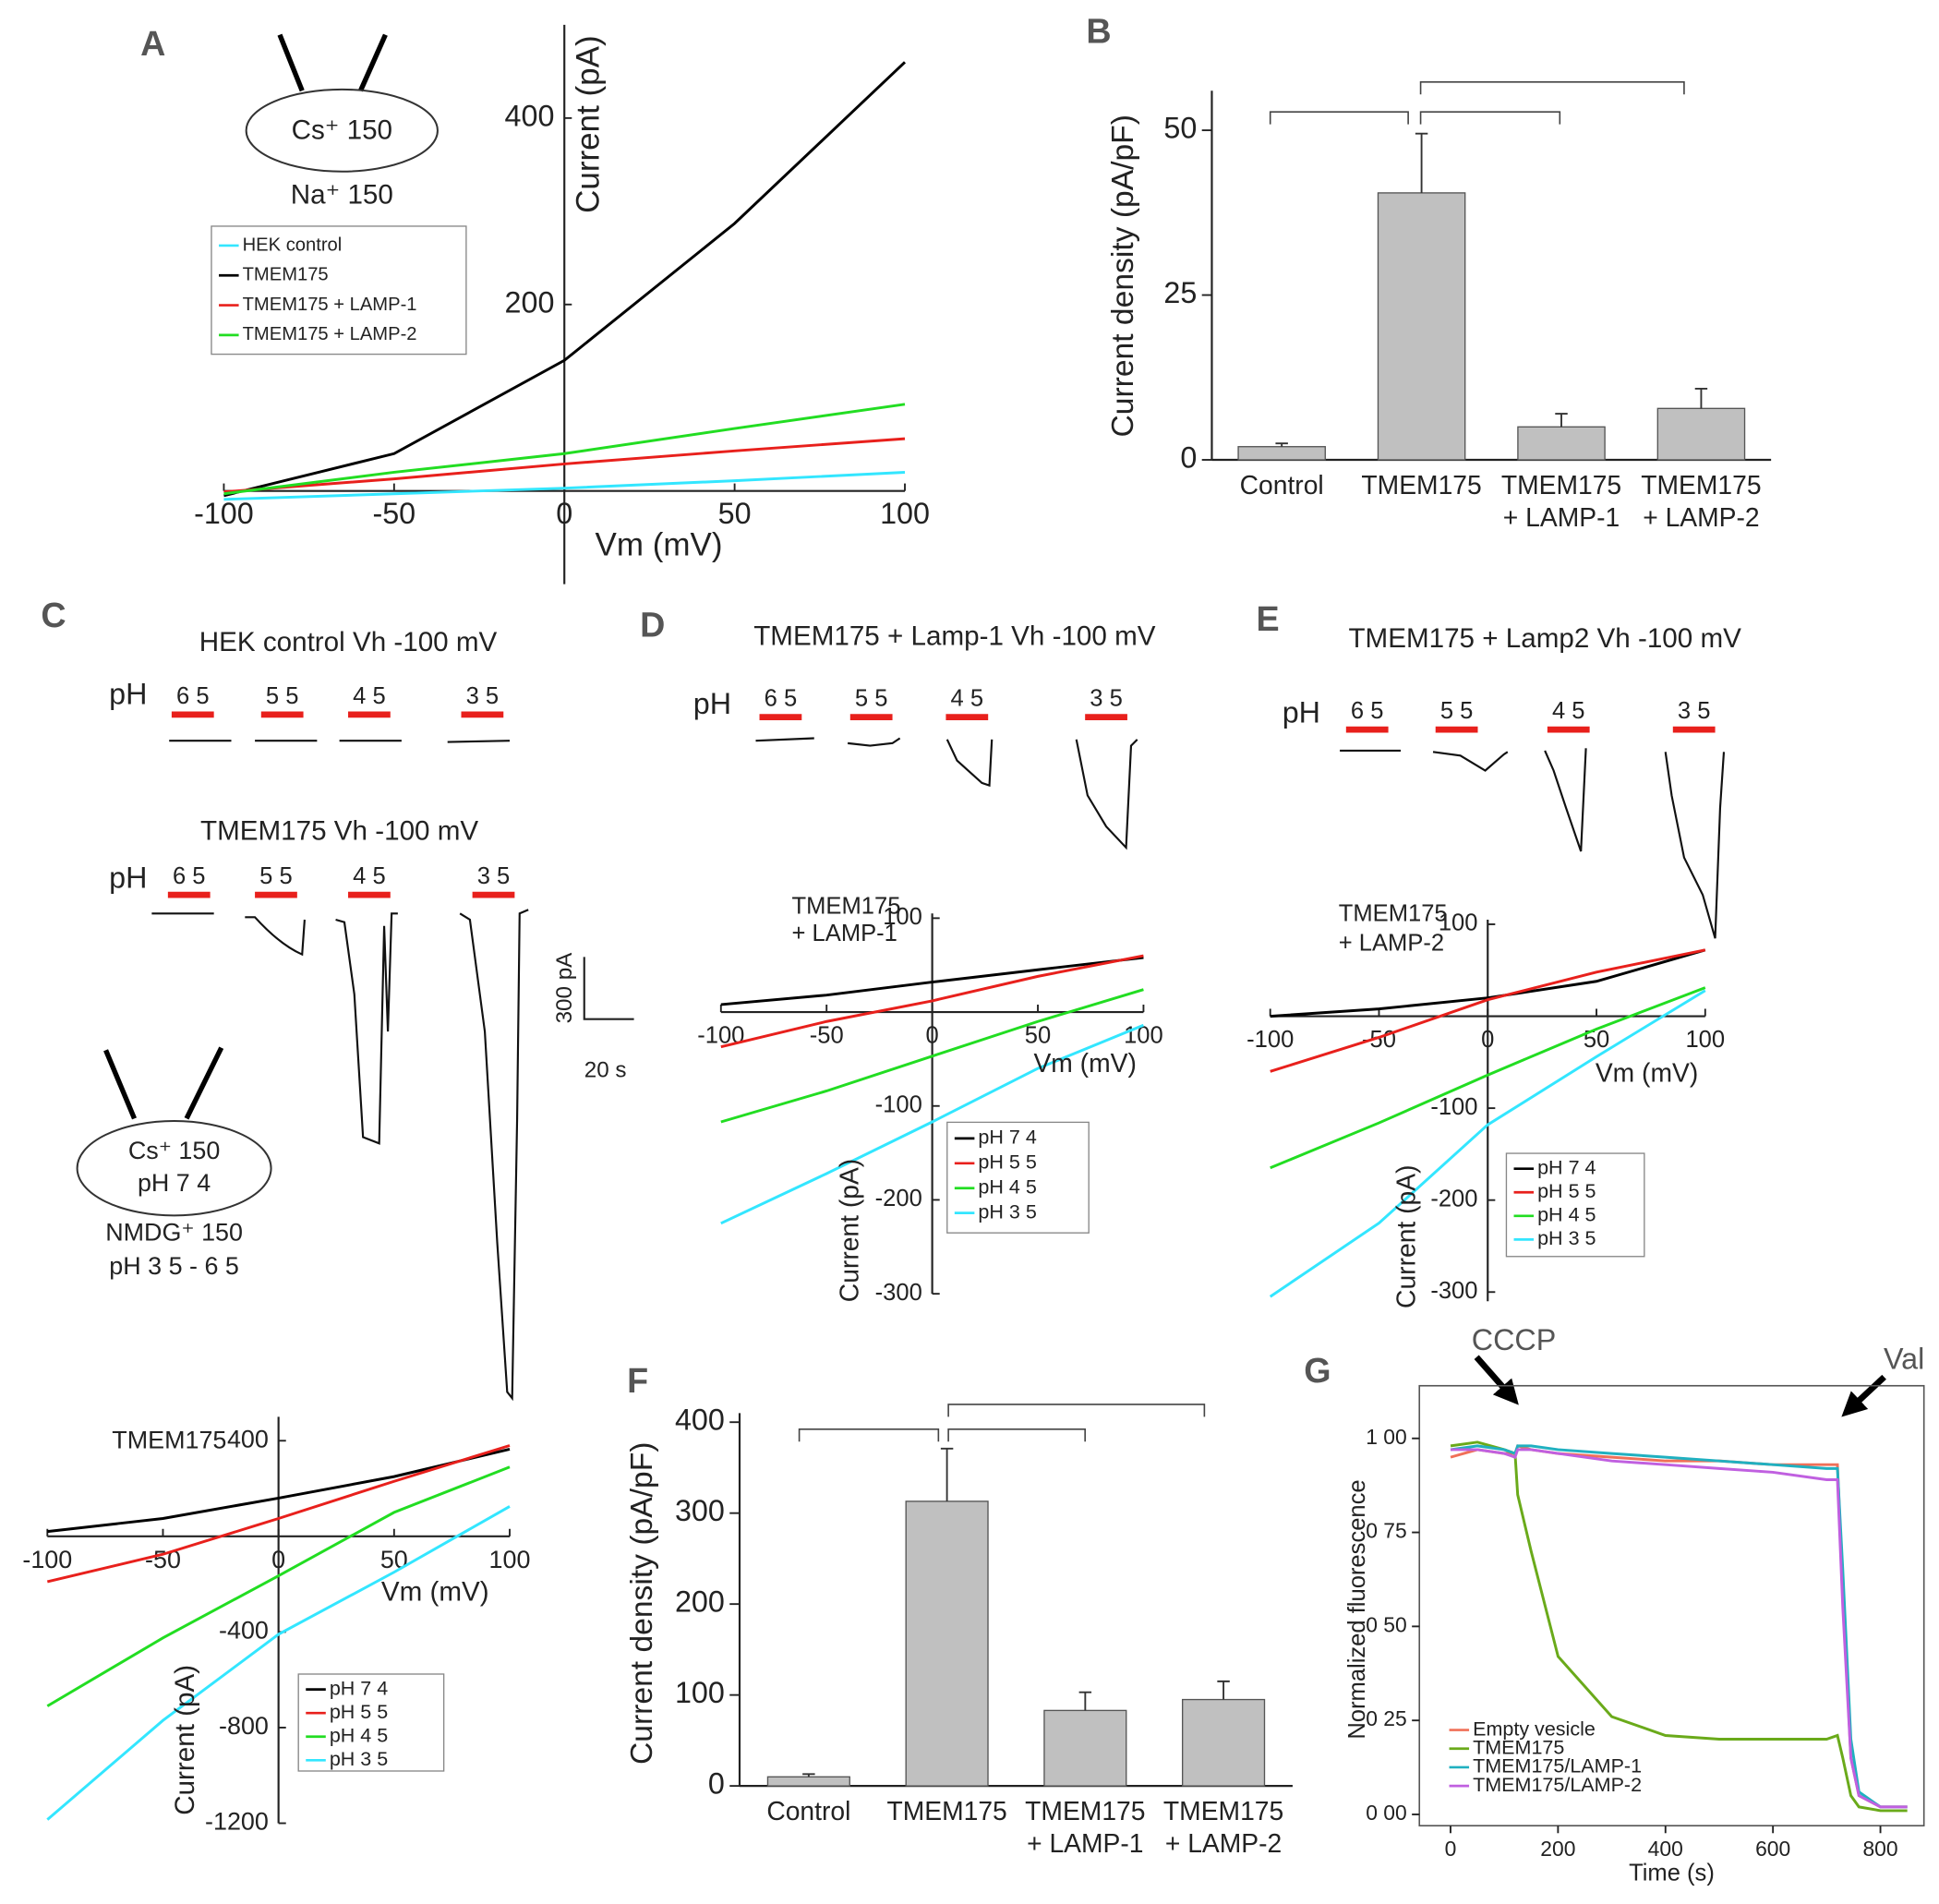  What do you see at coordinates (293, 245) in the screenshot?
I see `legend-label: HEK control` at bounding box center [293, 245].